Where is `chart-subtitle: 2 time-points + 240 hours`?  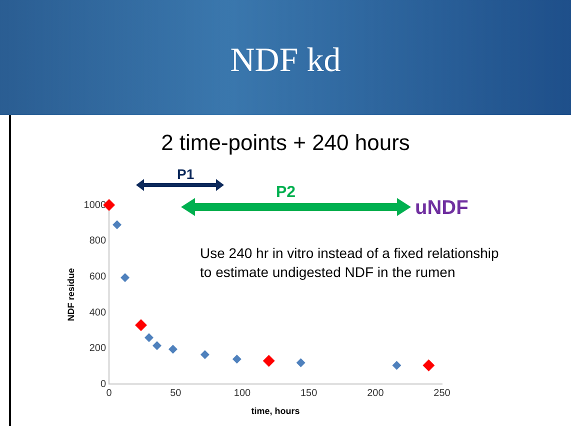
chart-subtitle: 2 time-points + 240 hours is located at coordinates (285, 143).